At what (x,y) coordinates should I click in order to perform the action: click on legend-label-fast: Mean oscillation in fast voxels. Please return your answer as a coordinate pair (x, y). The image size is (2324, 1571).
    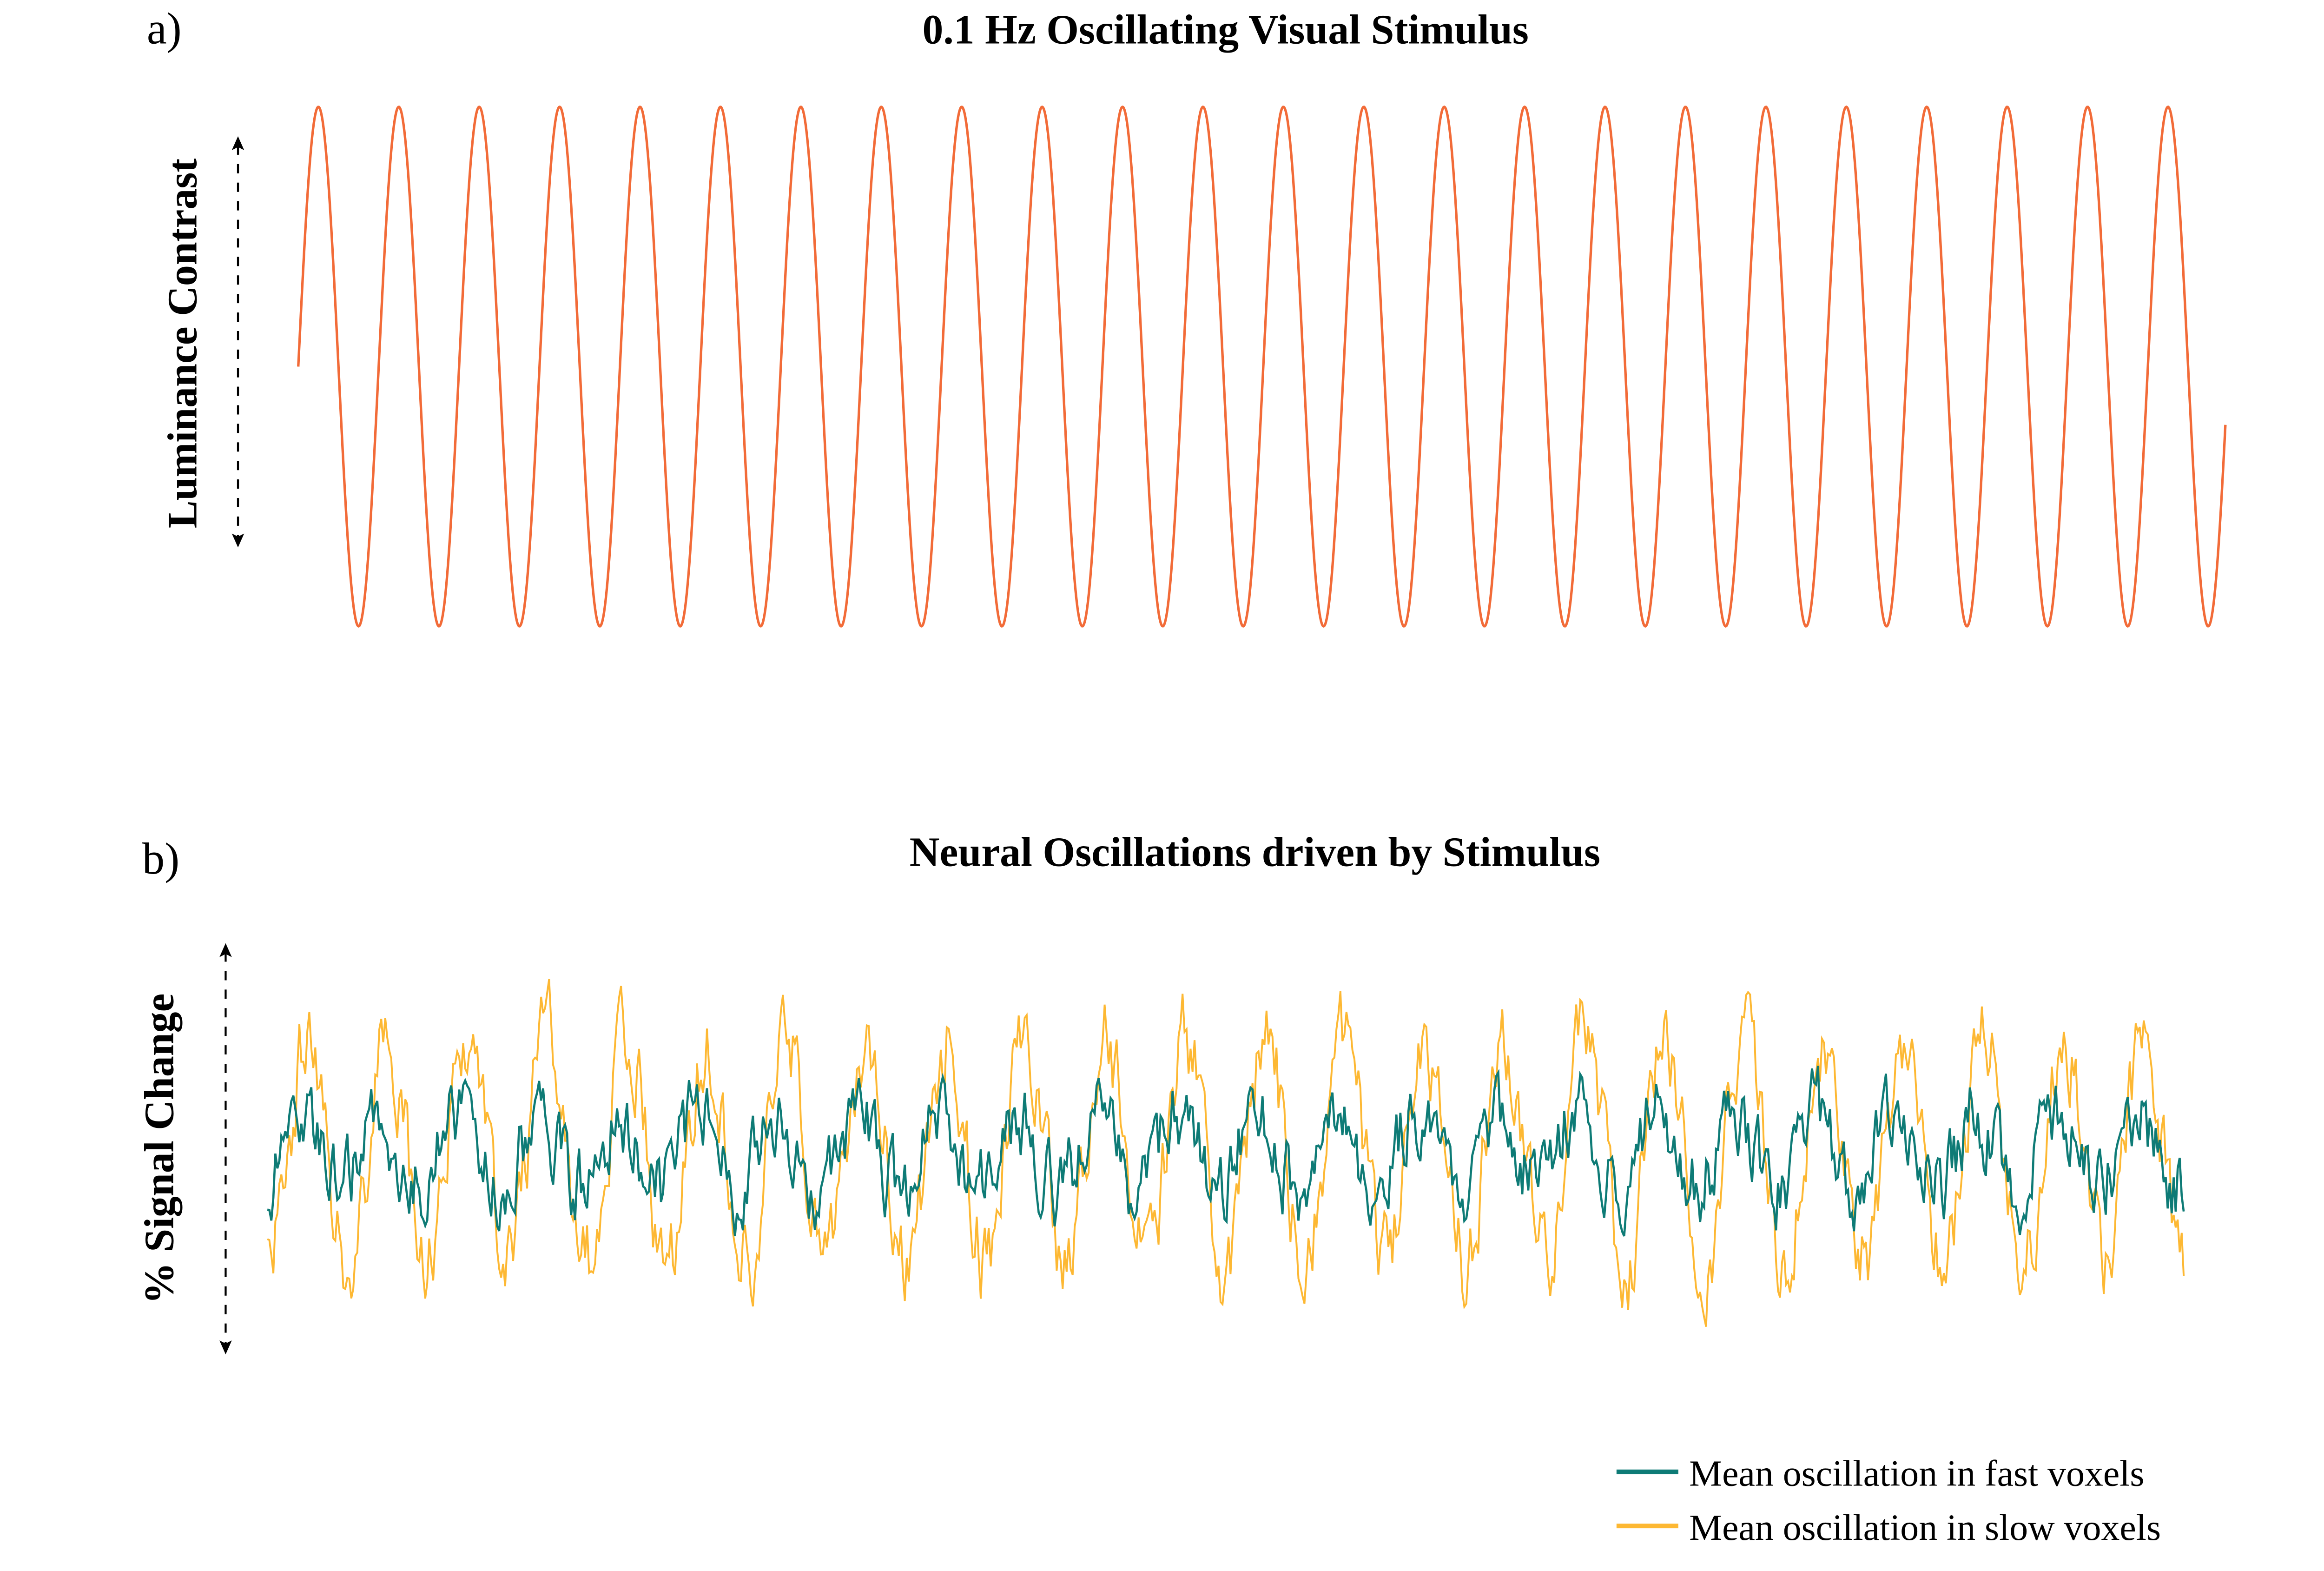
    Looking at the image, I should click on (1916, 1474).